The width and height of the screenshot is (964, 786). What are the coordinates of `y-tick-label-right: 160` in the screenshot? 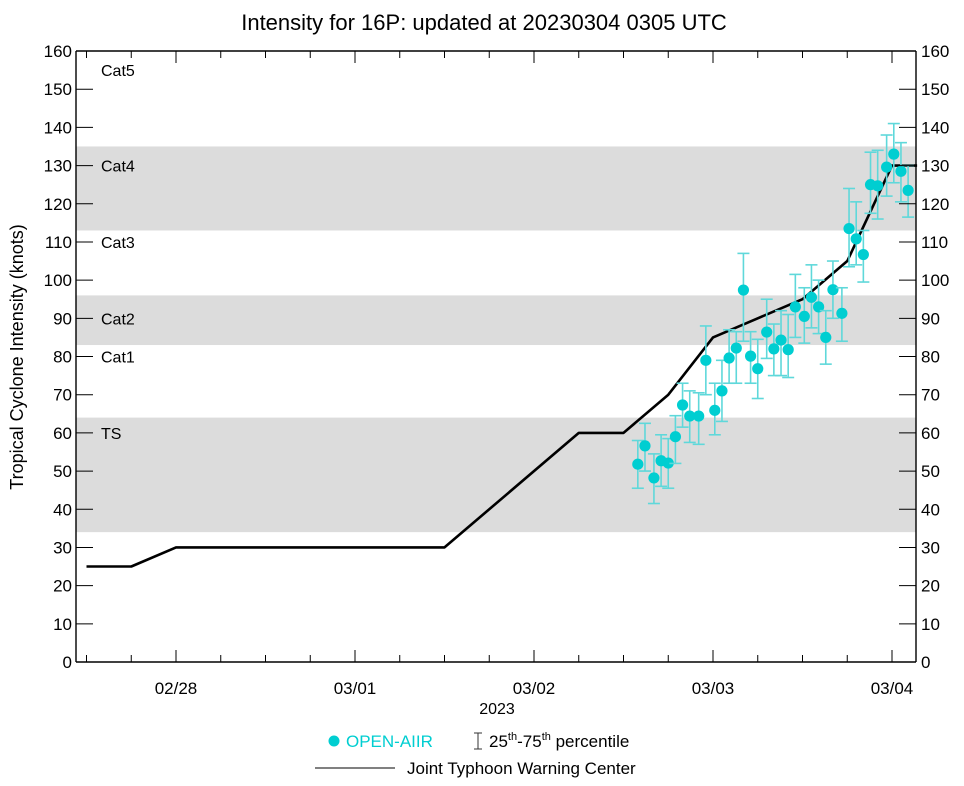 It's located at (935, 51).